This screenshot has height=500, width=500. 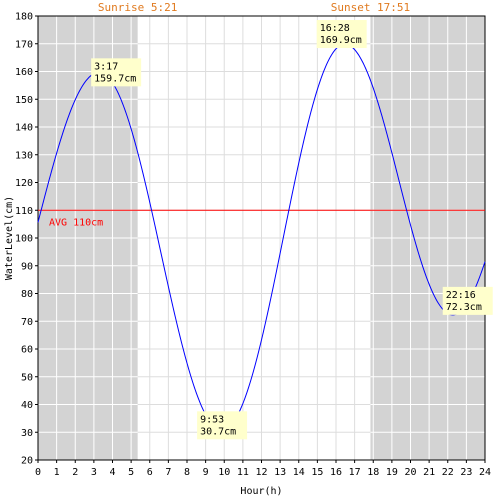 What do you see at coordinates (137, 7) in the screenshot?
I see `sunrise-label: Sunrise 5:21` at bounding box center [137, 7].